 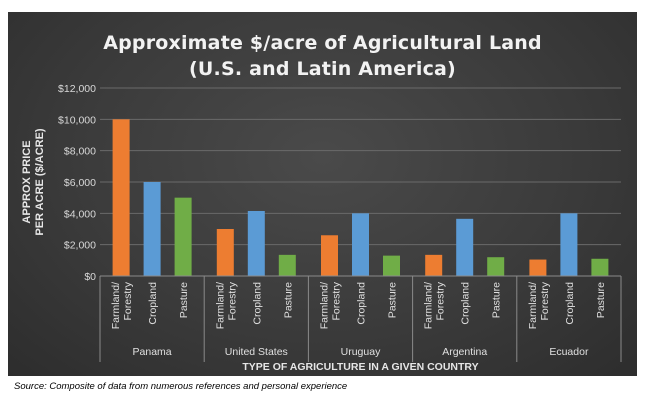 I want to click on x-group-label: Uruguay, so click(x=361, y=352).